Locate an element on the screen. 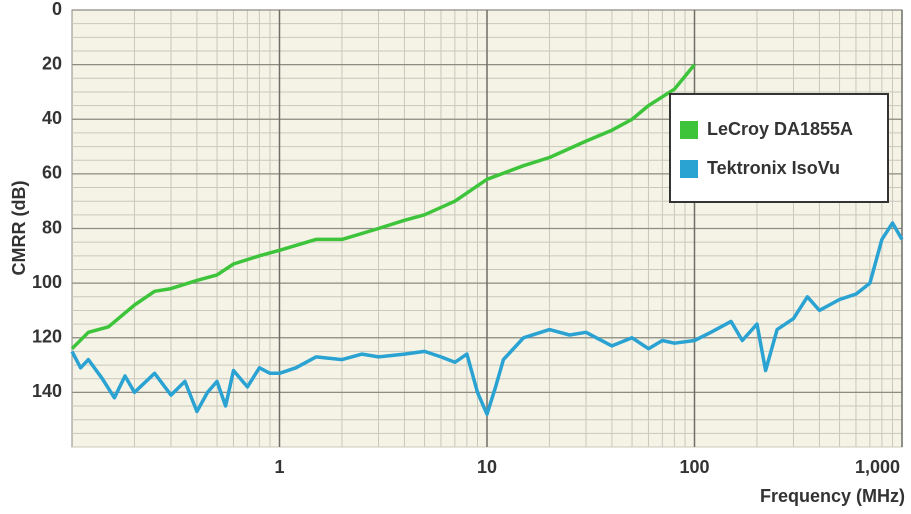 This screenshot has height=514, width=911. x-tick-label: 1 is located at coordinates (279, 467).